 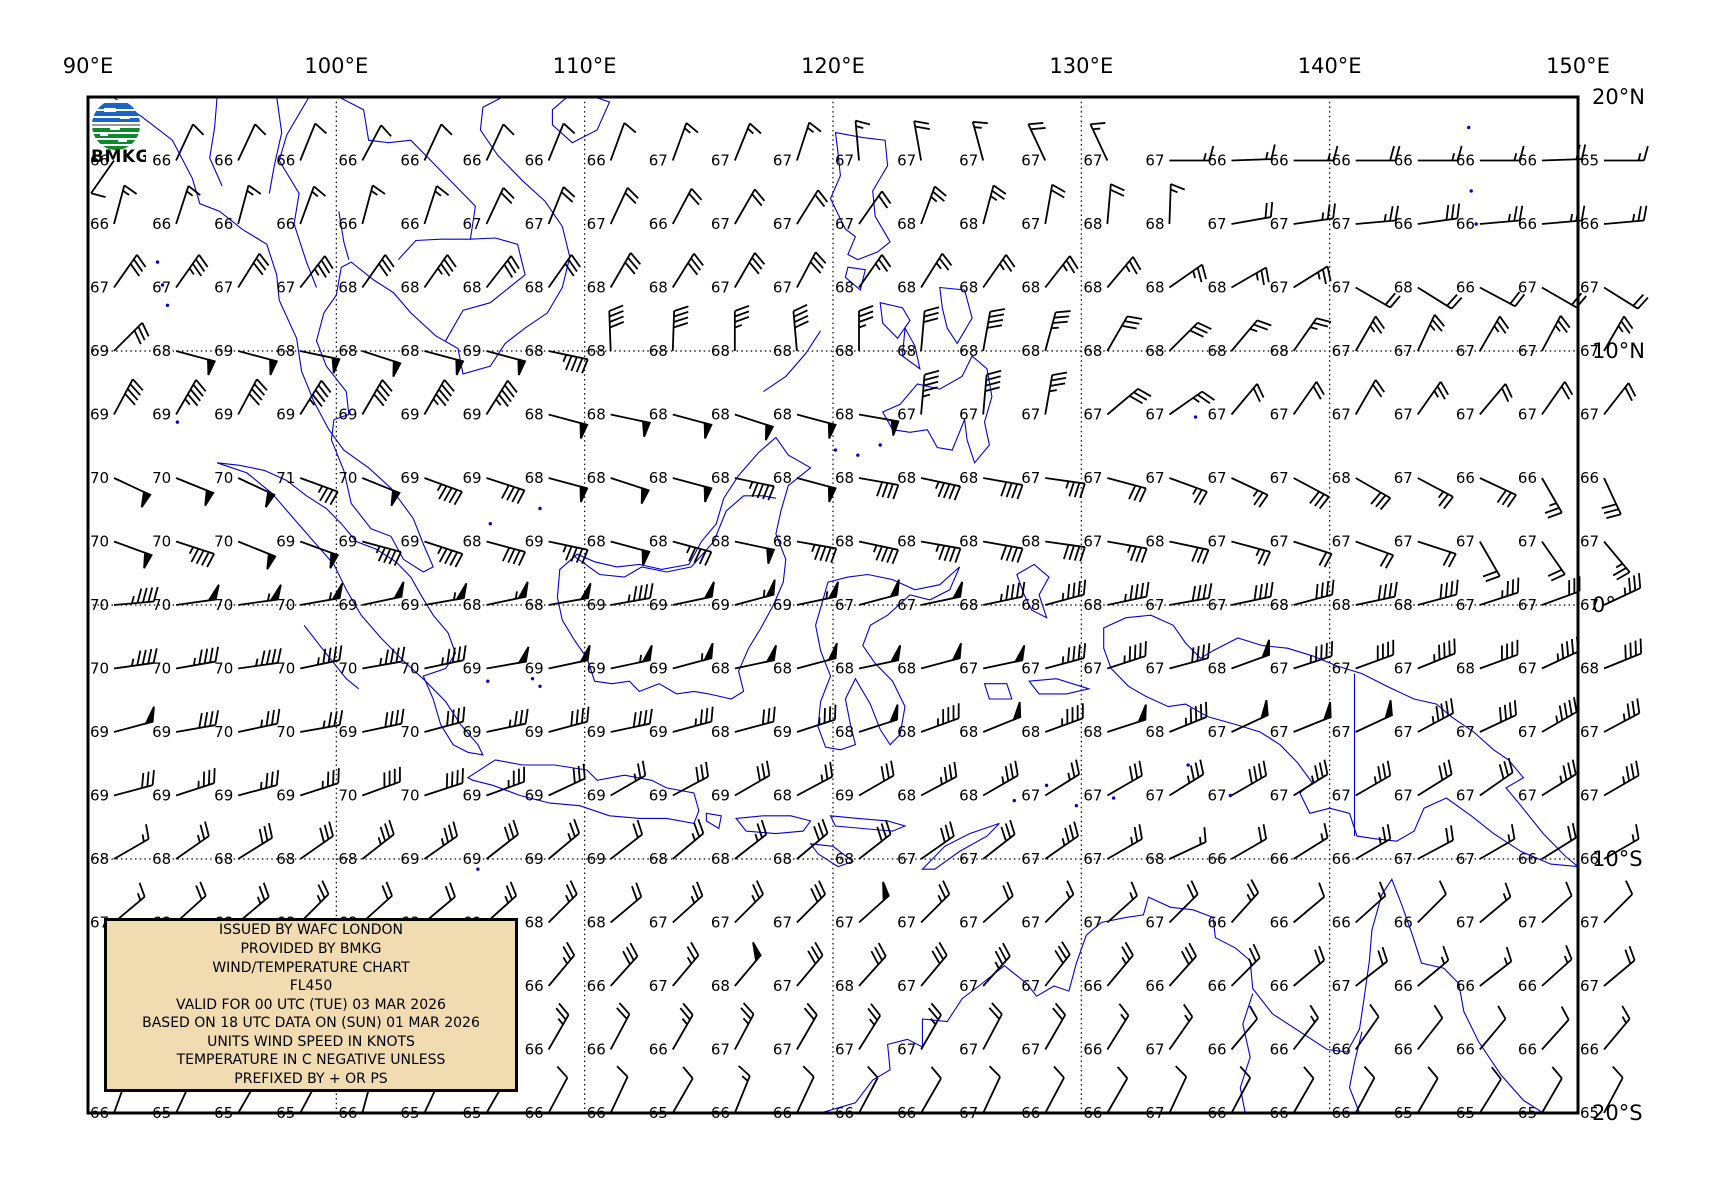 What do you see at coordinates (99, 542) in the screenshot?
I see `temperature-label: 70` at bounding box center [99, 542].